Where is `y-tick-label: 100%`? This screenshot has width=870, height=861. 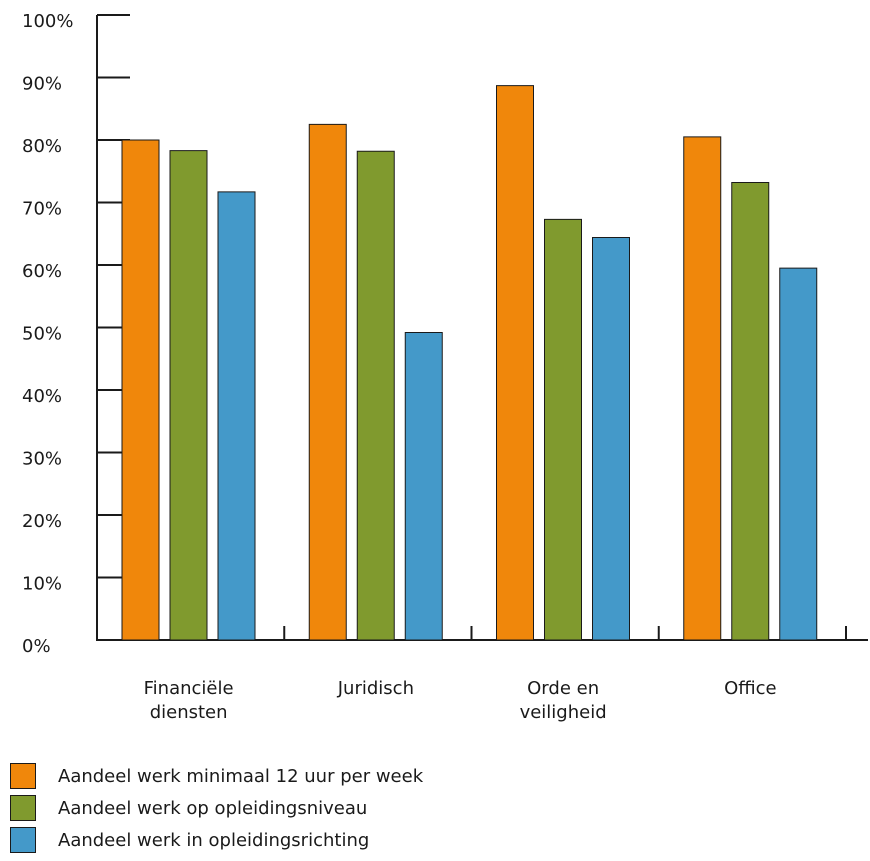 y-tick-label: 100% is located at coordinates (47, 21).